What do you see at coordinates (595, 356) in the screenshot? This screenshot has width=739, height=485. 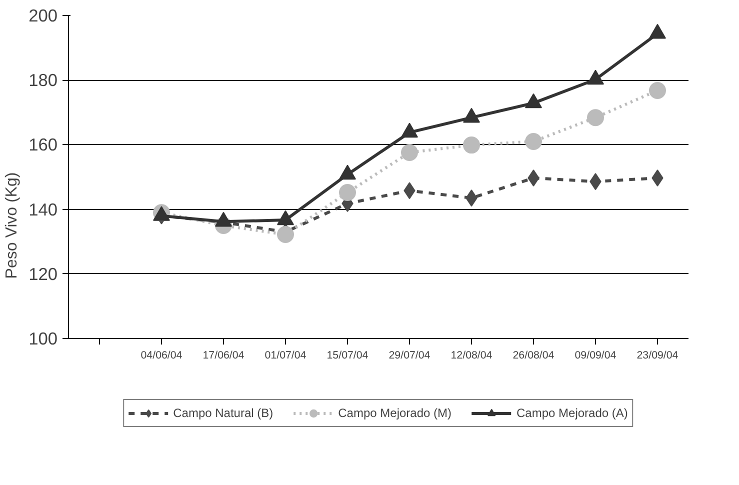 I see `x-tick-label: 09/09/04` at bounding box center [595, 356].